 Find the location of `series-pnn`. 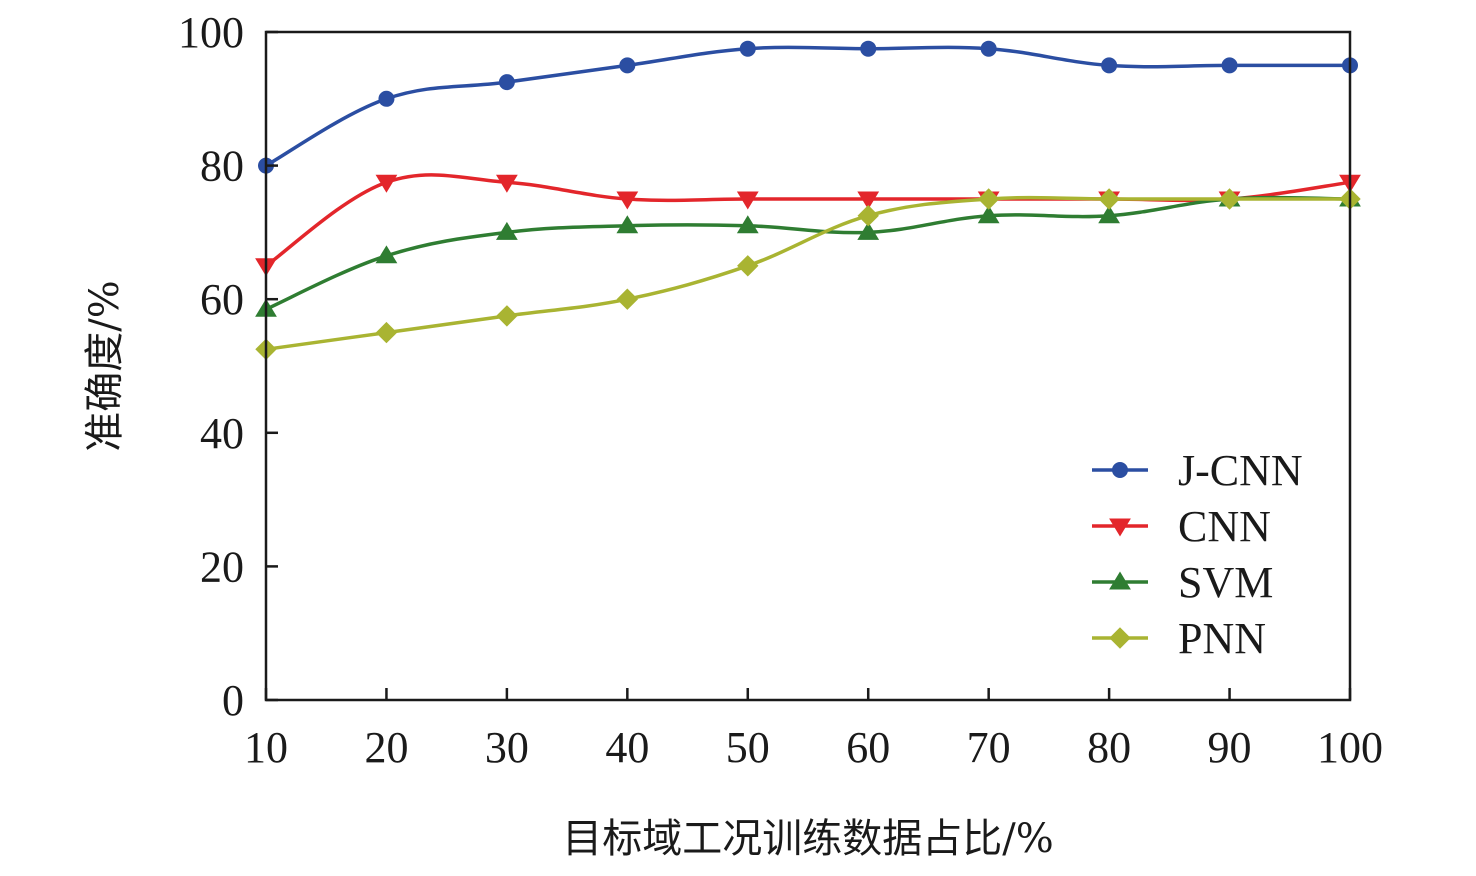

series-pnn is located at coordinates (808, 274).